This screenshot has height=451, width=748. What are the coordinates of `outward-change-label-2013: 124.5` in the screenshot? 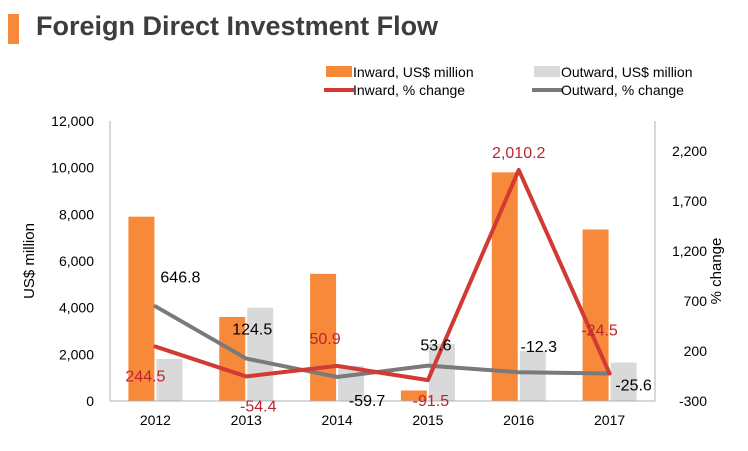 It's located at (252, 330).